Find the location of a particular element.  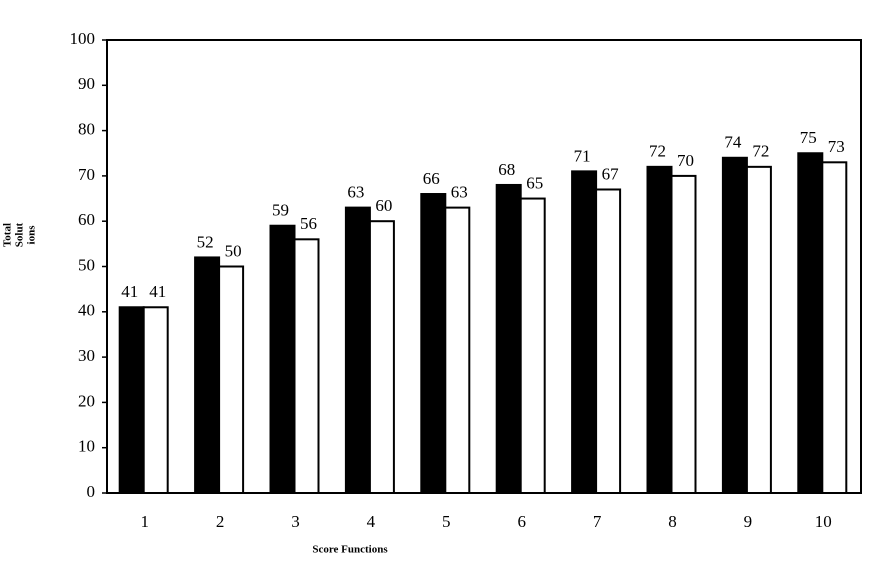

value-label: 67 is located at coordinates (611, 173).